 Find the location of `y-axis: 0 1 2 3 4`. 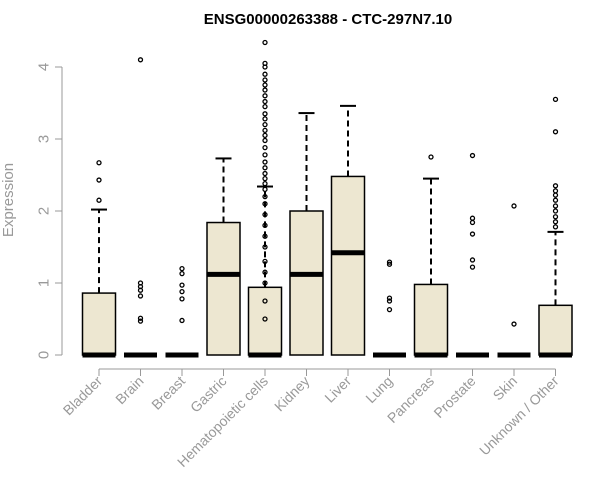

y-axis: 0 1 2 3 4 is located at coordinates (49, 211).